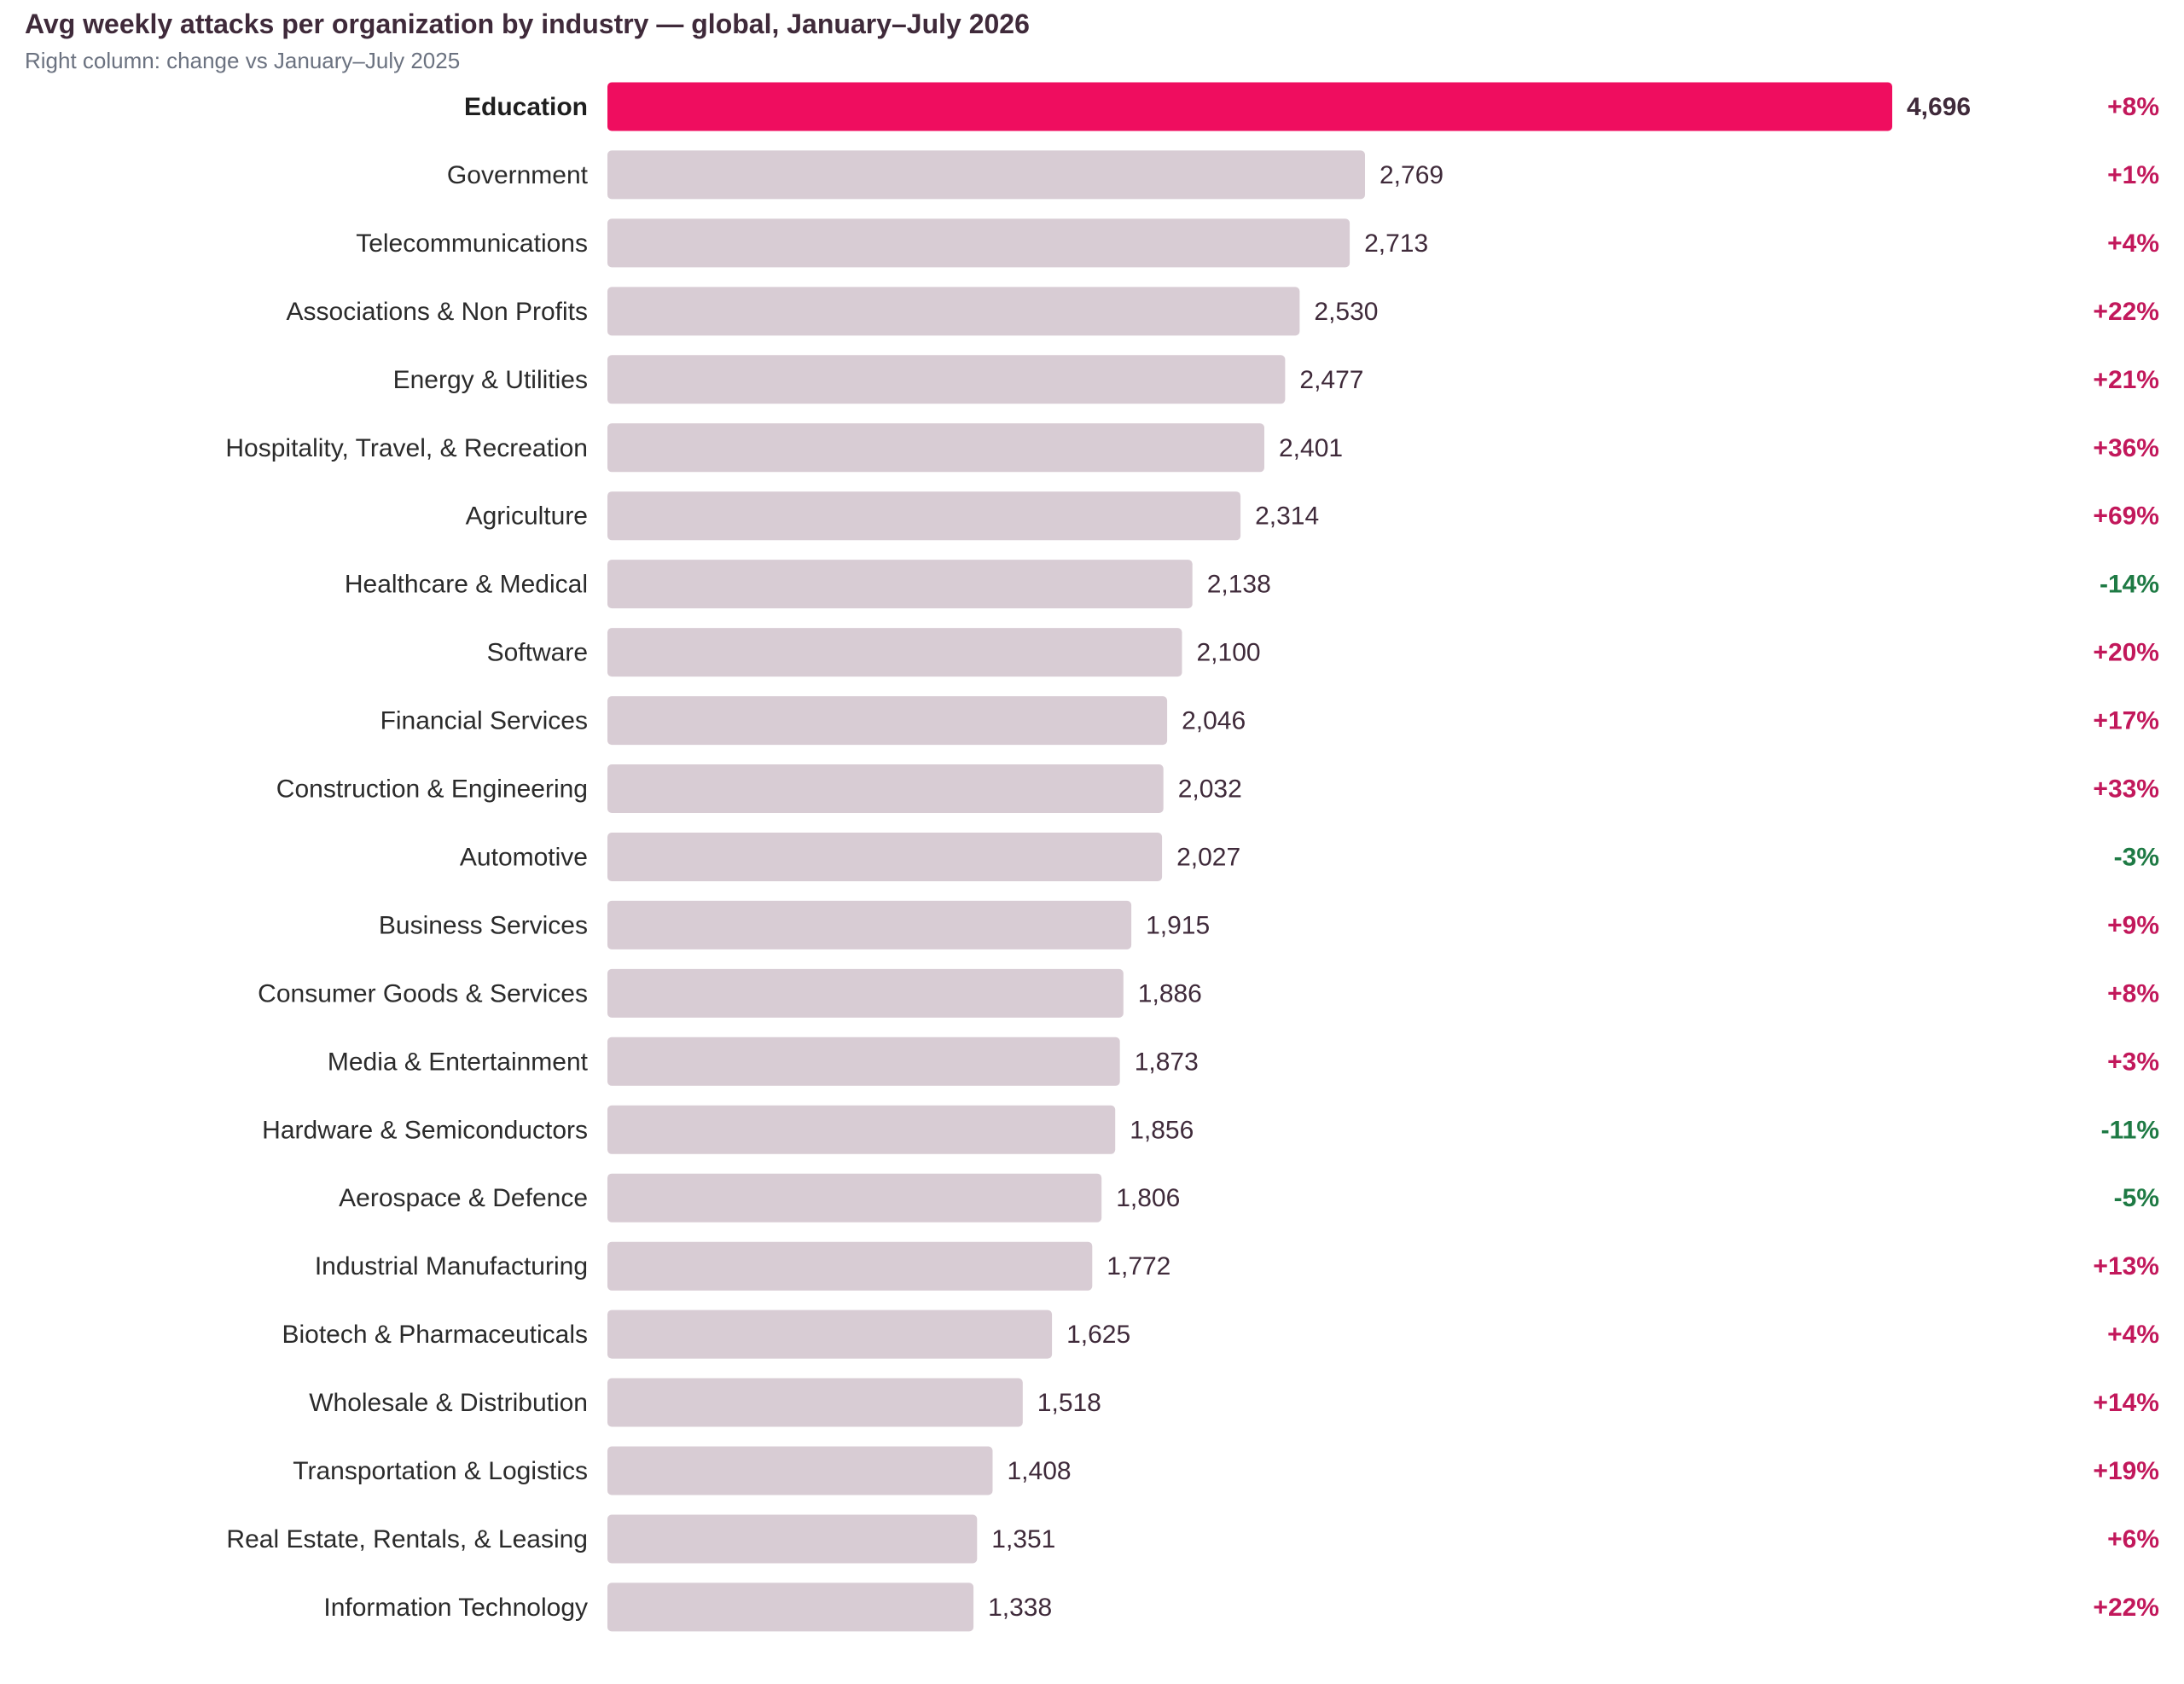  Describe the element at coordinates (886, 788) in the screenshot. I see `bar-construction-engineering` at that location.